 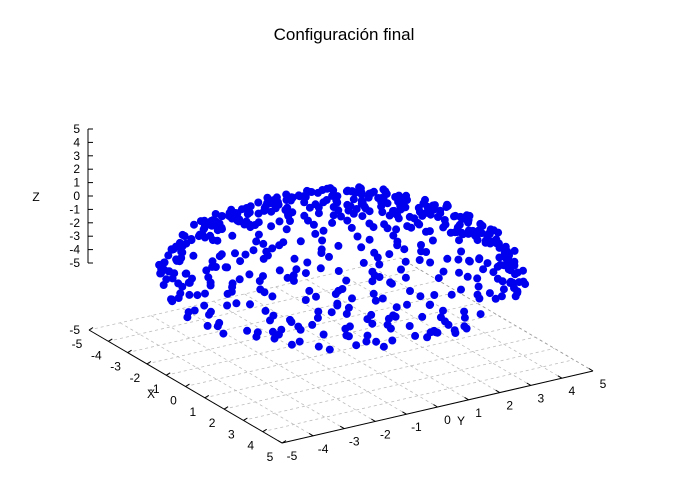 I want to click on z-tick-label: -5, so click(x=74, y=263).